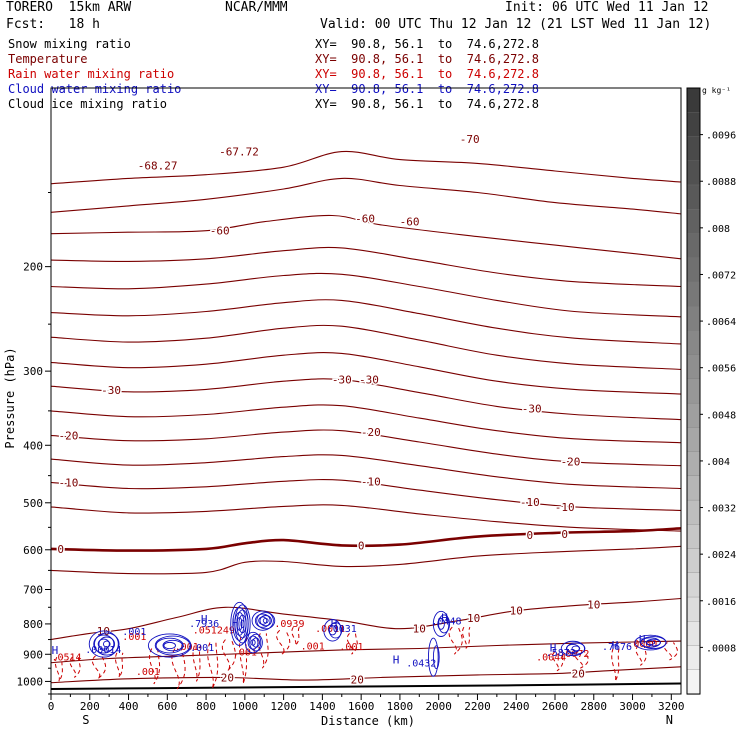 This screenshot has height=740, width=740. I want to click on field-snow-xy: XY= 90.8, 56.1 to 74.6,272.8, so click(427, 44).